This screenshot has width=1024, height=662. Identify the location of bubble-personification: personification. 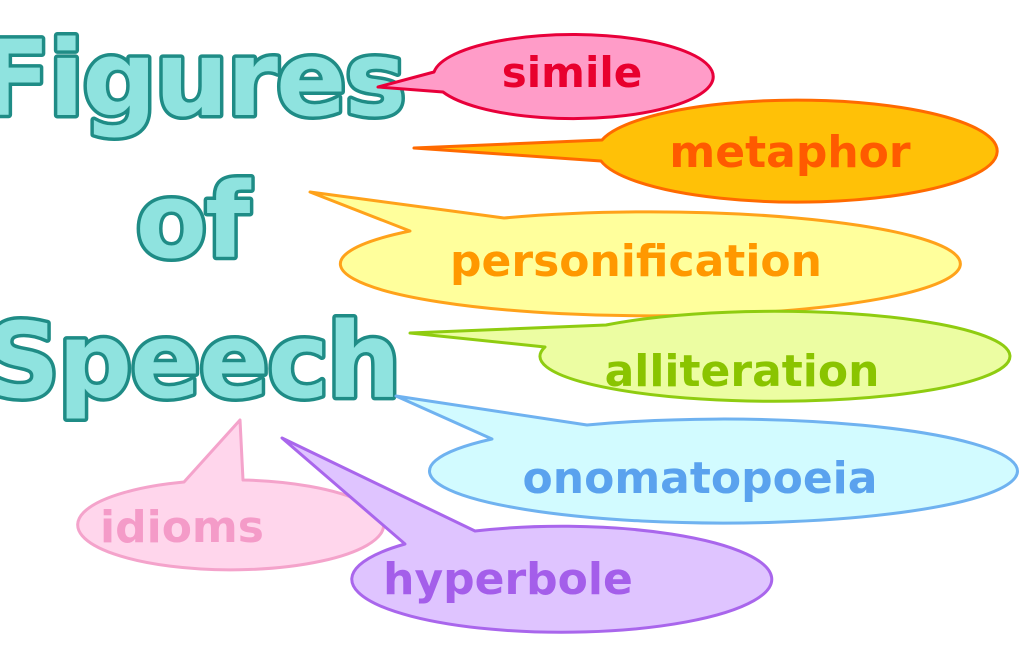
(635, 254).